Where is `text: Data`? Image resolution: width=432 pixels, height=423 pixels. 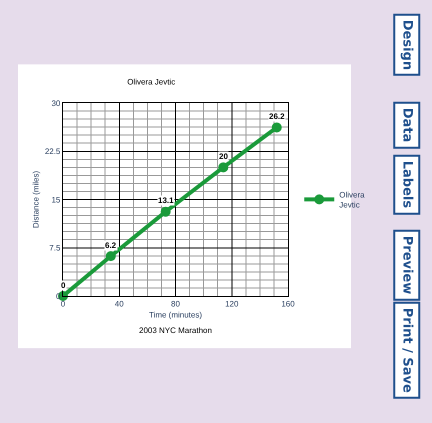
text: Data is located at coordinates (406, 125).